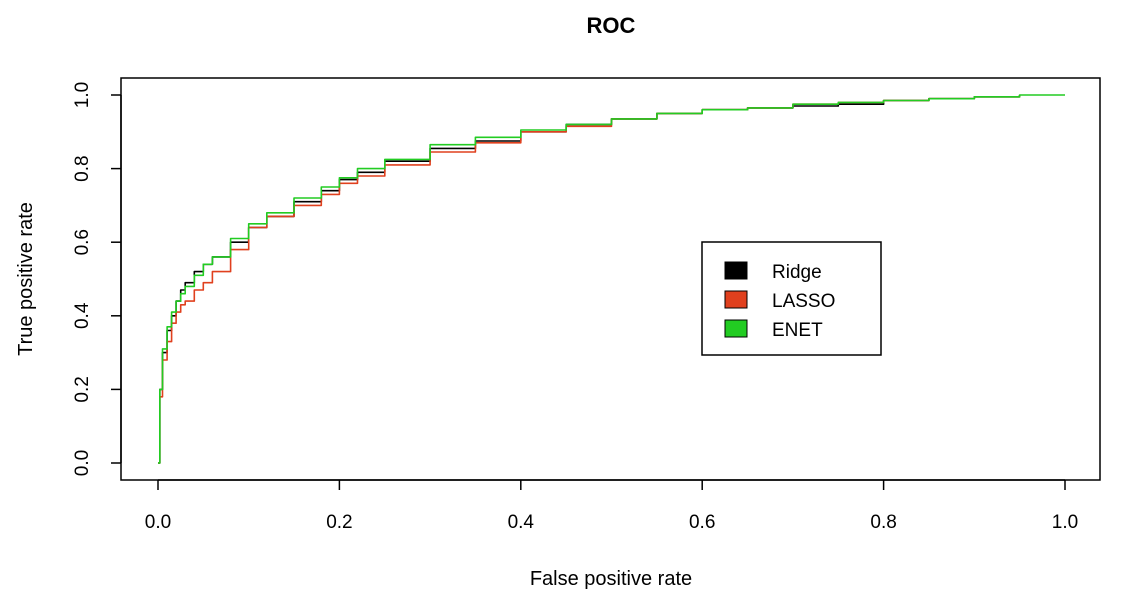 The height and width of the screenshot is (602, 1125). What do you see at coordinates (82, 168) in the screenshot?
I see `y-tick-label: 0.8` at bounding box center [82, 168].